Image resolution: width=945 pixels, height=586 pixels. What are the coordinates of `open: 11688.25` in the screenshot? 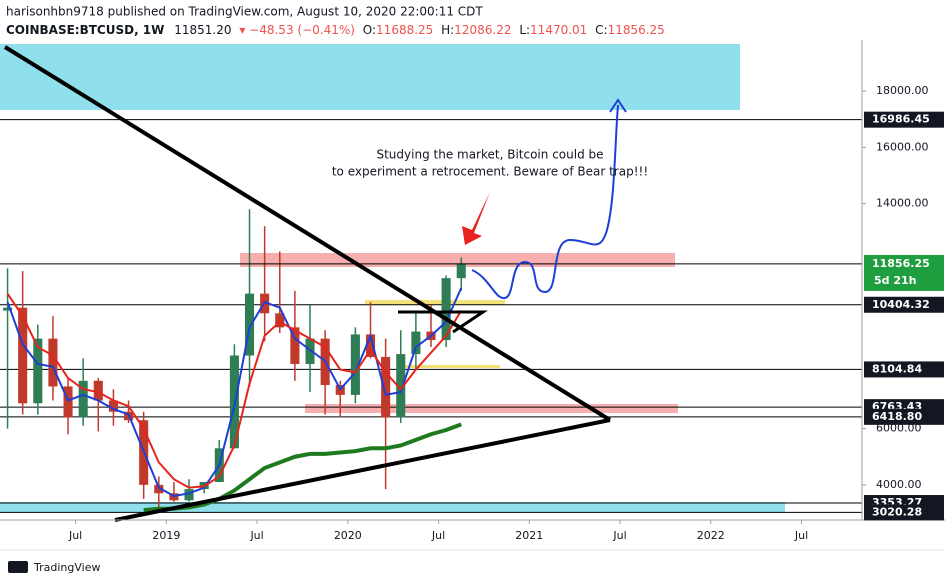 It's located at (404, 30).